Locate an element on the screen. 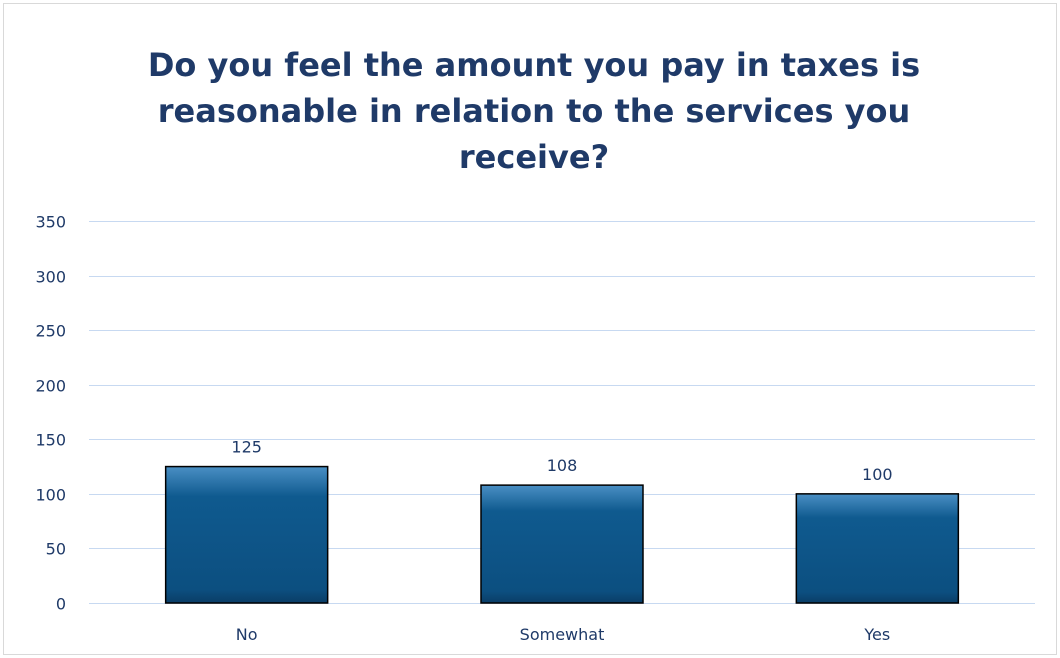 The image size is (1060, 658). x-tick-label: Somewhat is located at coordinates (562, 634).